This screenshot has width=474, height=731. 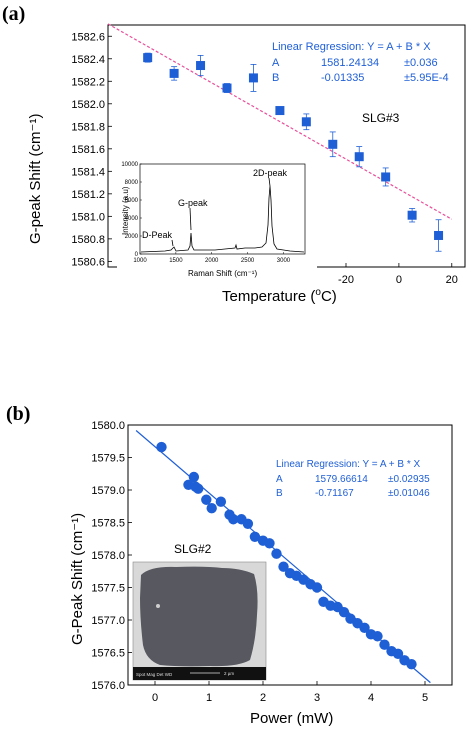 I want to click on panel-a-x-label-end: C), so click(x=329, y=296).